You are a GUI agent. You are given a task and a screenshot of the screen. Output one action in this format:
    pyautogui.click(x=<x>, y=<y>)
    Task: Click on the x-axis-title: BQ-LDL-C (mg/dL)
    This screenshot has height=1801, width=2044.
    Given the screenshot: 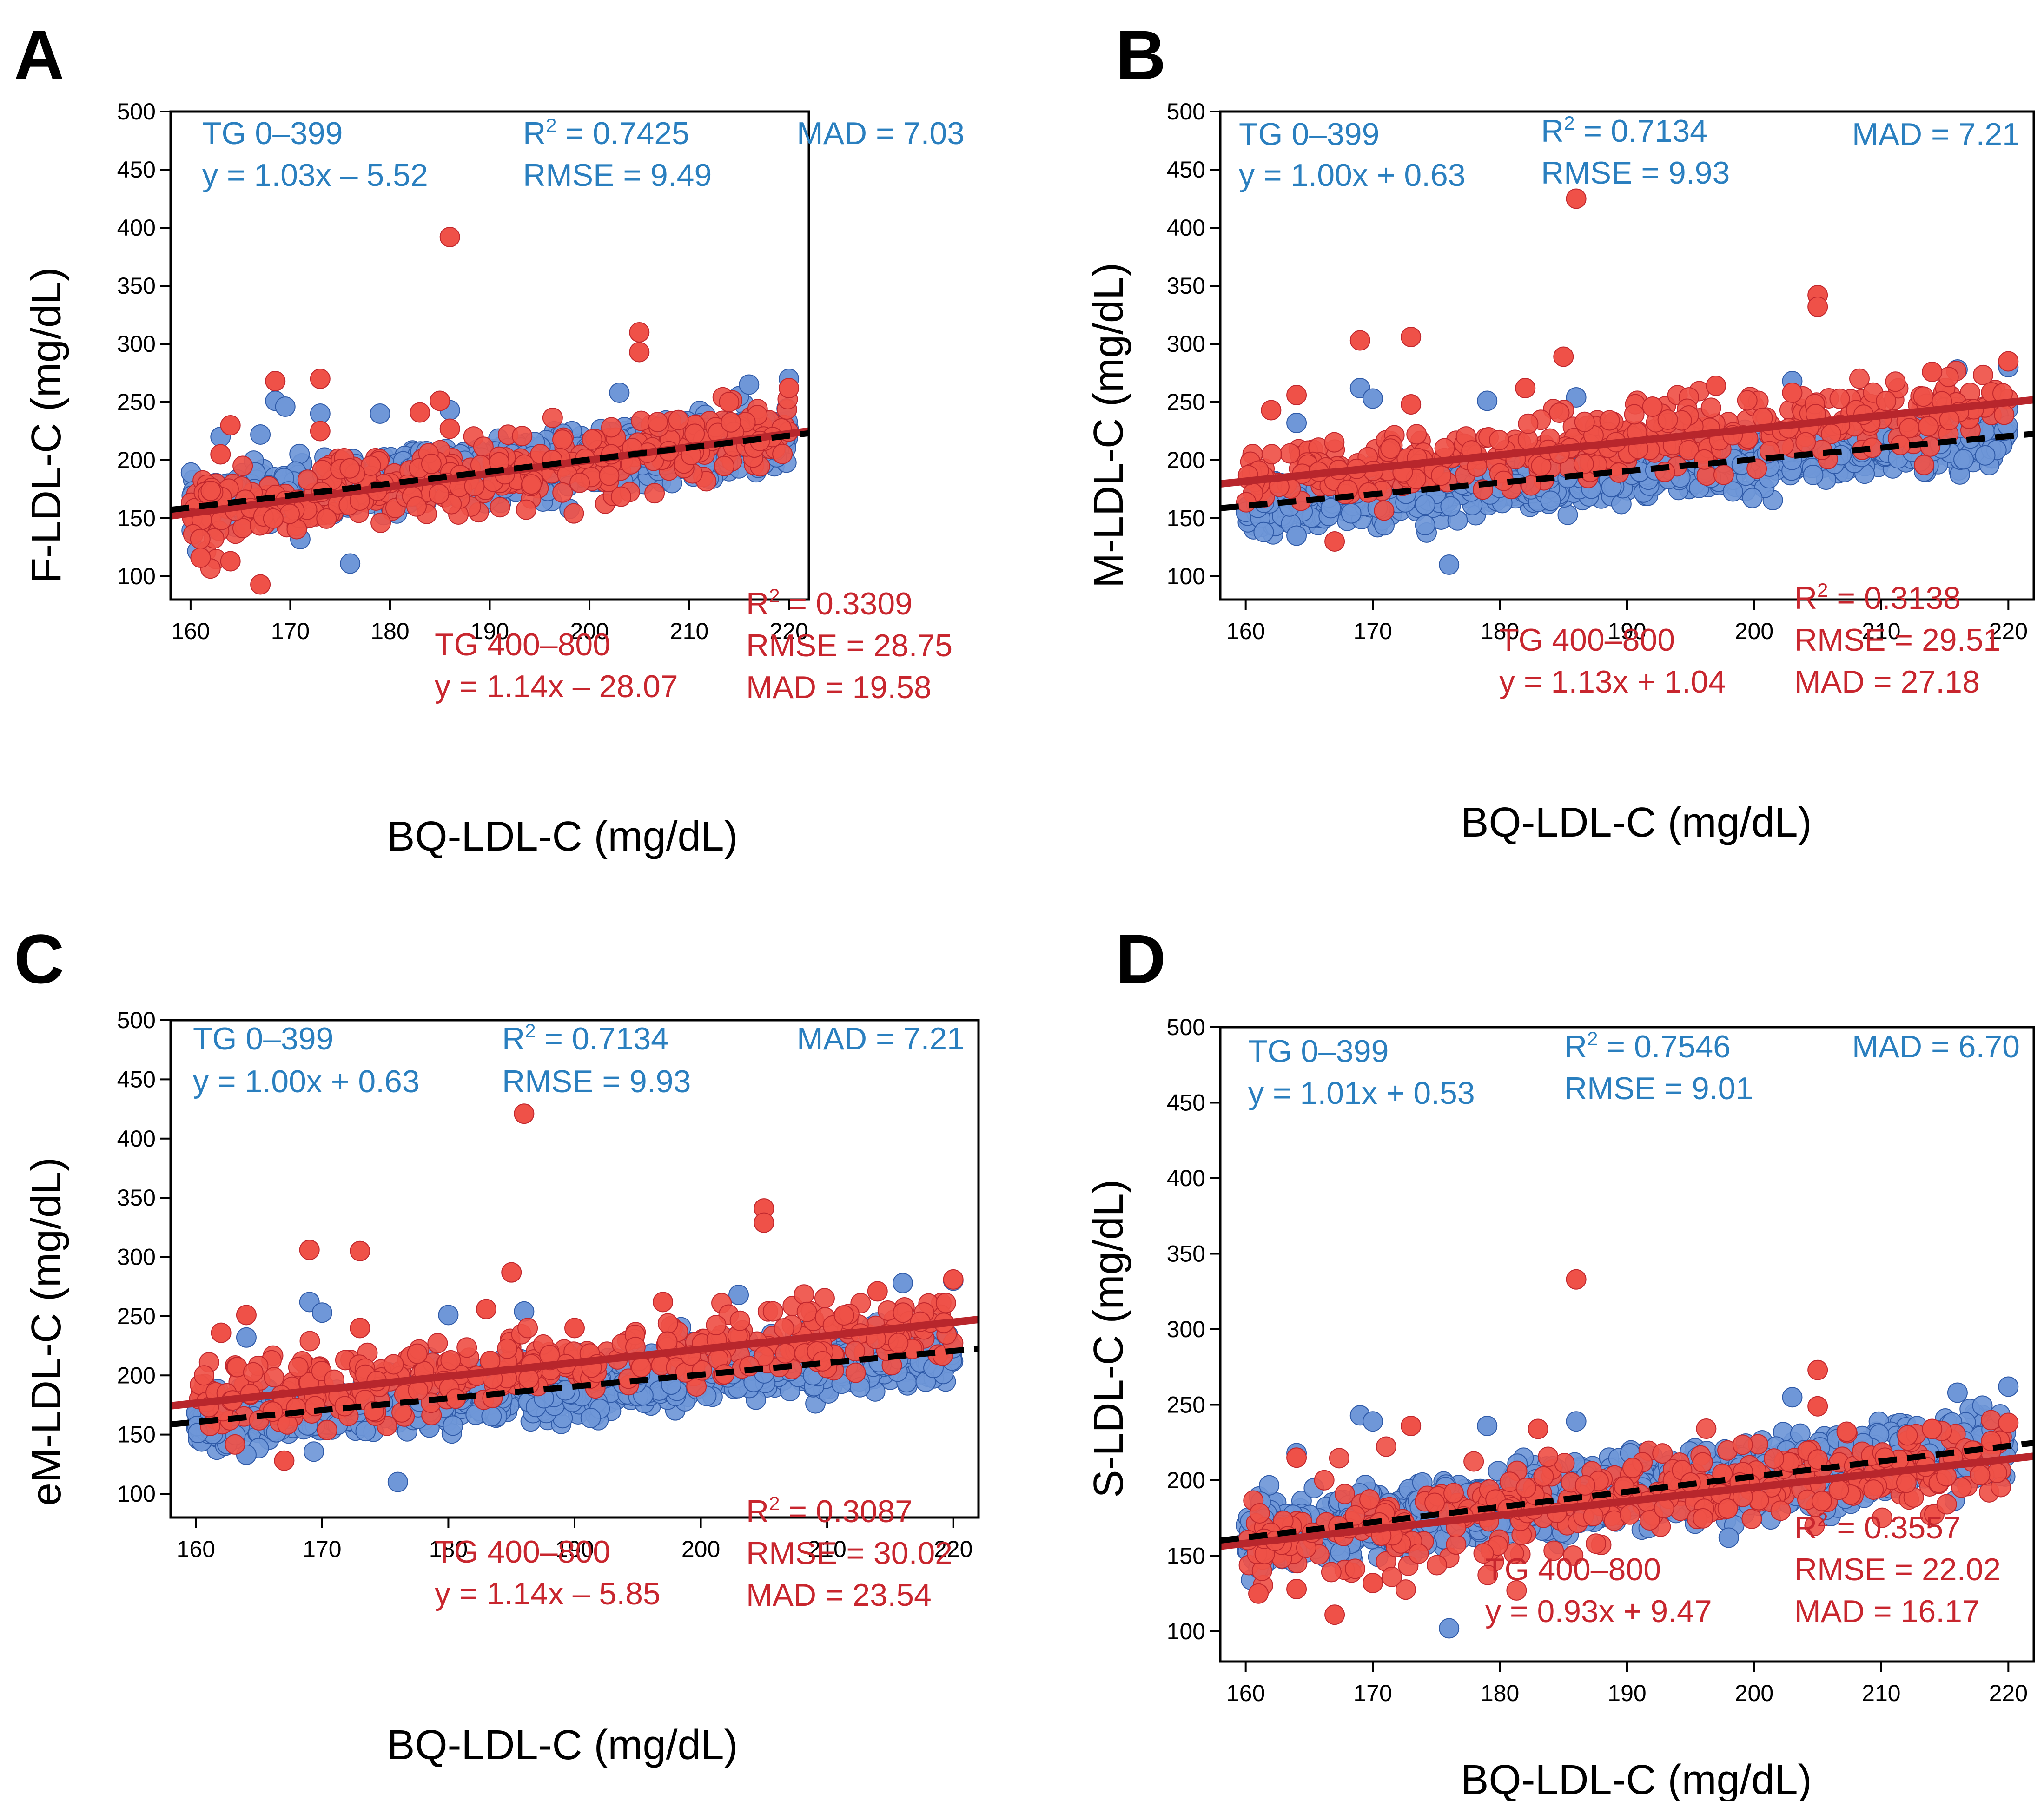 What is the action you would take?
    pyautogui.click(x=1636, y=822)
    